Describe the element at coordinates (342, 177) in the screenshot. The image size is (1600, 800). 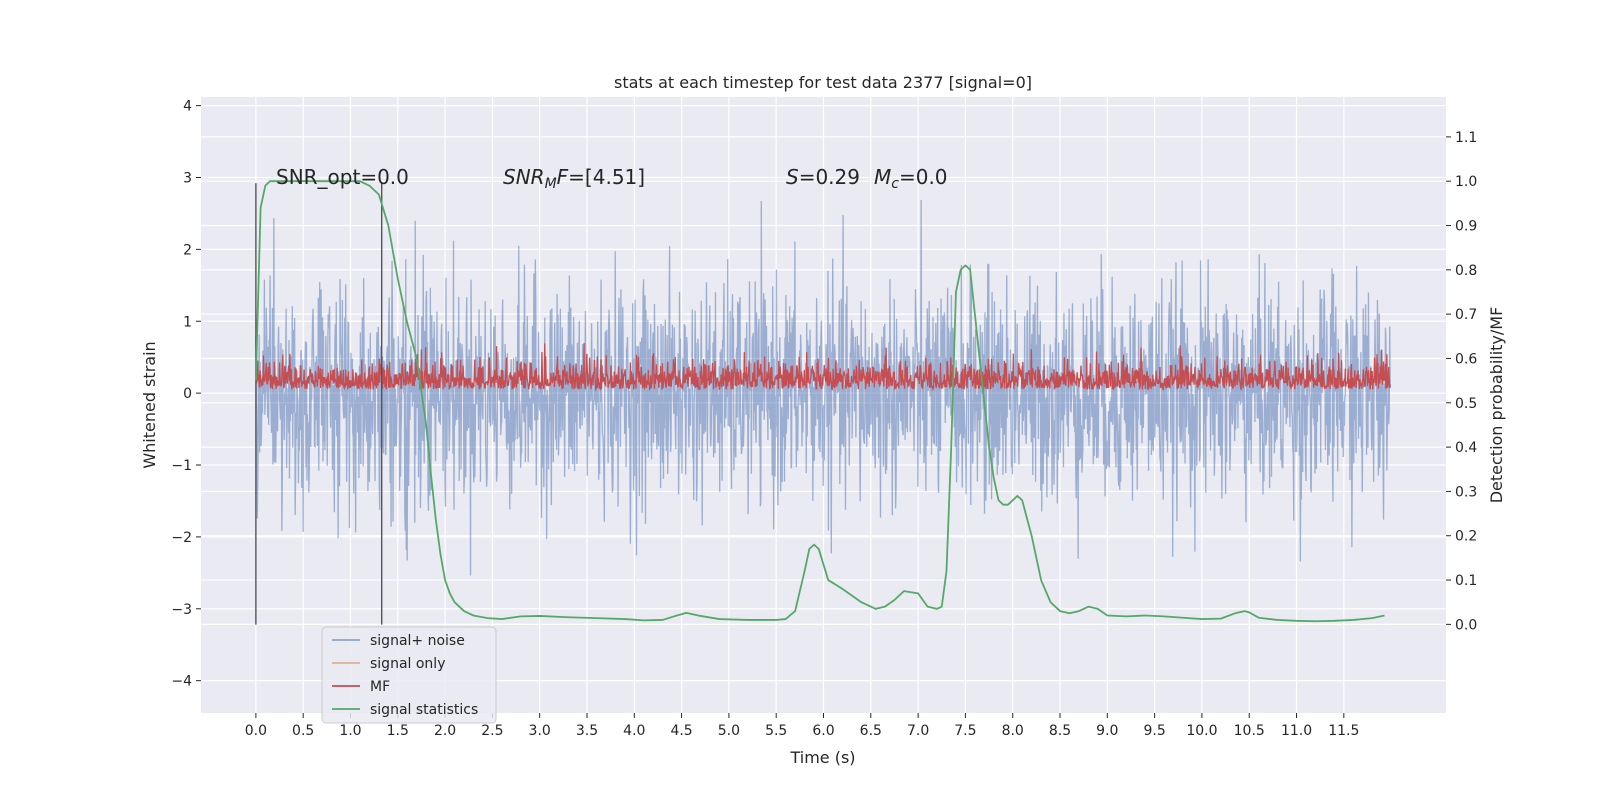
I see `snr-opt-annotation: SNR_opt=0.0` at that location.